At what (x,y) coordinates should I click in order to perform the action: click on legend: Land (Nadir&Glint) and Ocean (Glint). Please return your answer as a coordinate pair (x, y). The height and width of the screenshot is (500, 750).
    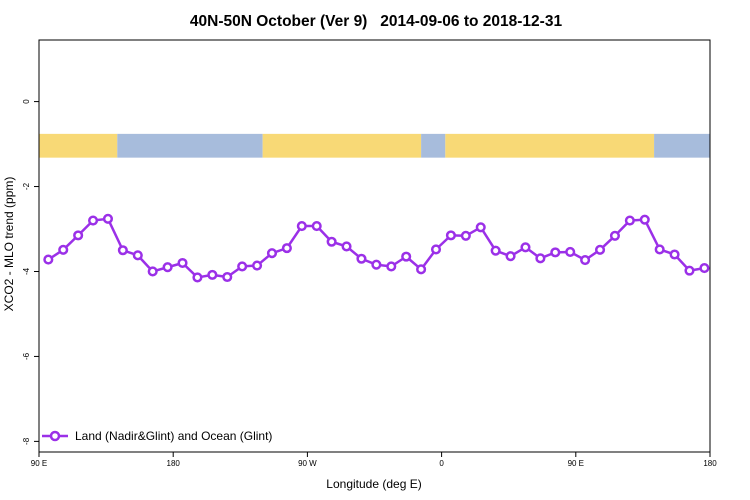
    Looking at the image, I should click on (157, 436).